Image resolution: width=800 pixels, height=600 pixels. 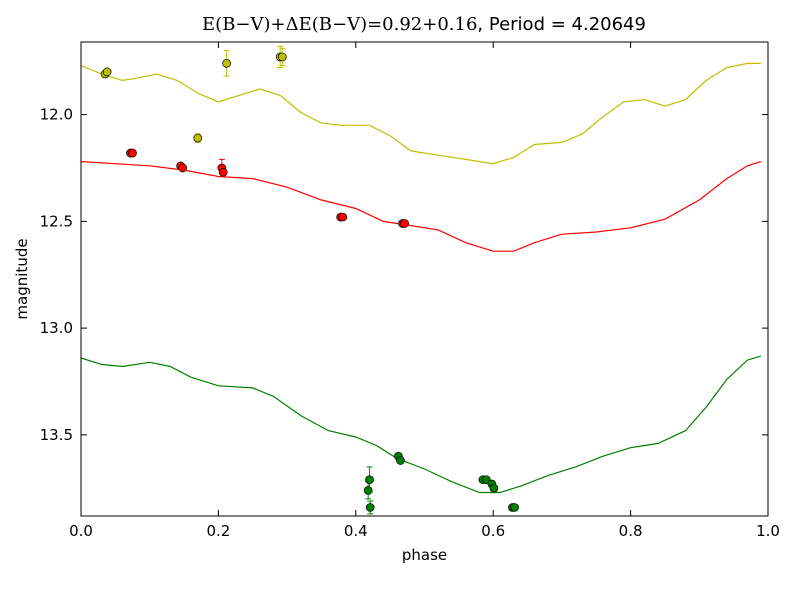 I want to click on y-tick-label: 13.5, so click(x=56, y=435).